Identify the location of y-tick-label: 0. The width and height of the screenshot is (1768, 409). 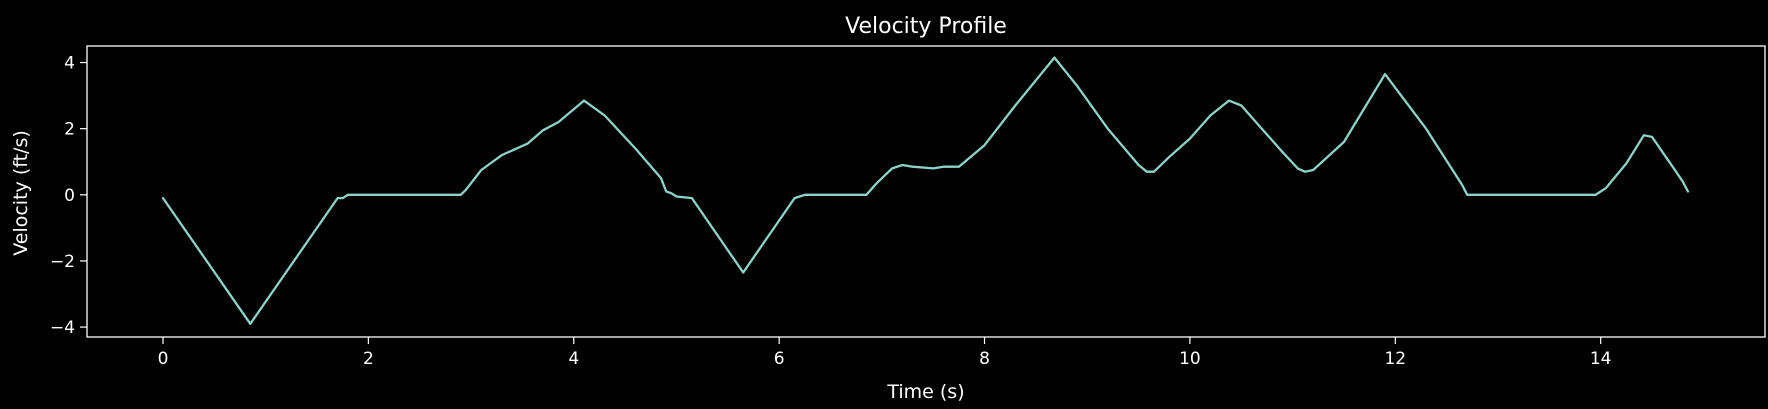
(69, 196).